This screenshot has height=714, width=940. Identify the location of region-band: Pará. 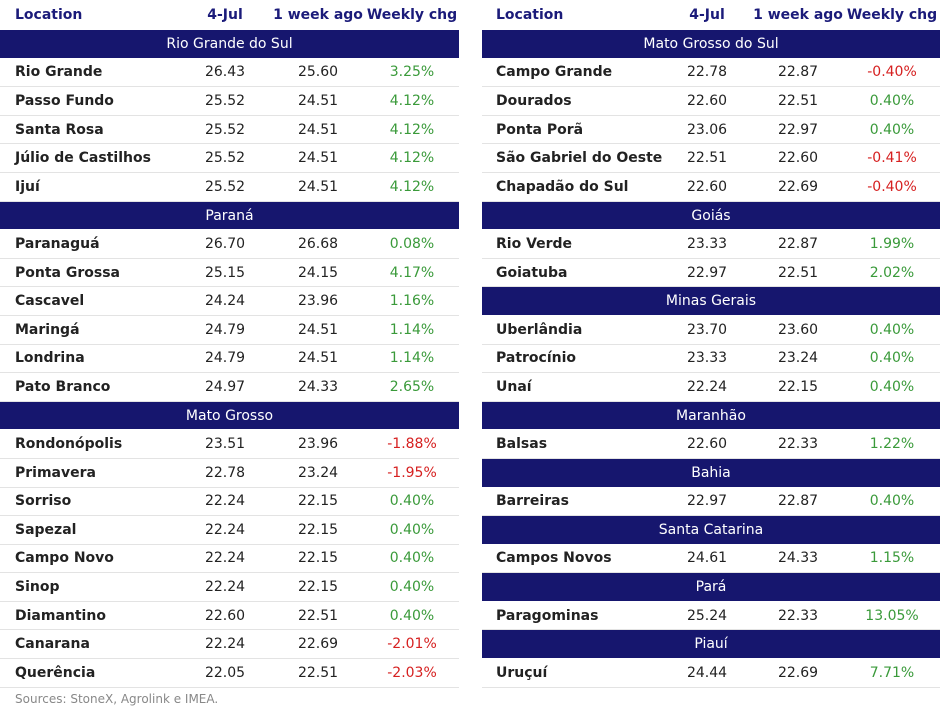
(711, 587).